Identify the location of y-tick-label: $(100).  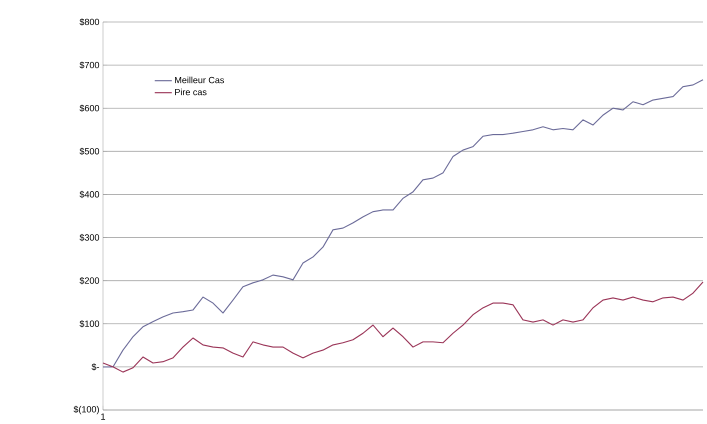
(86, 410).